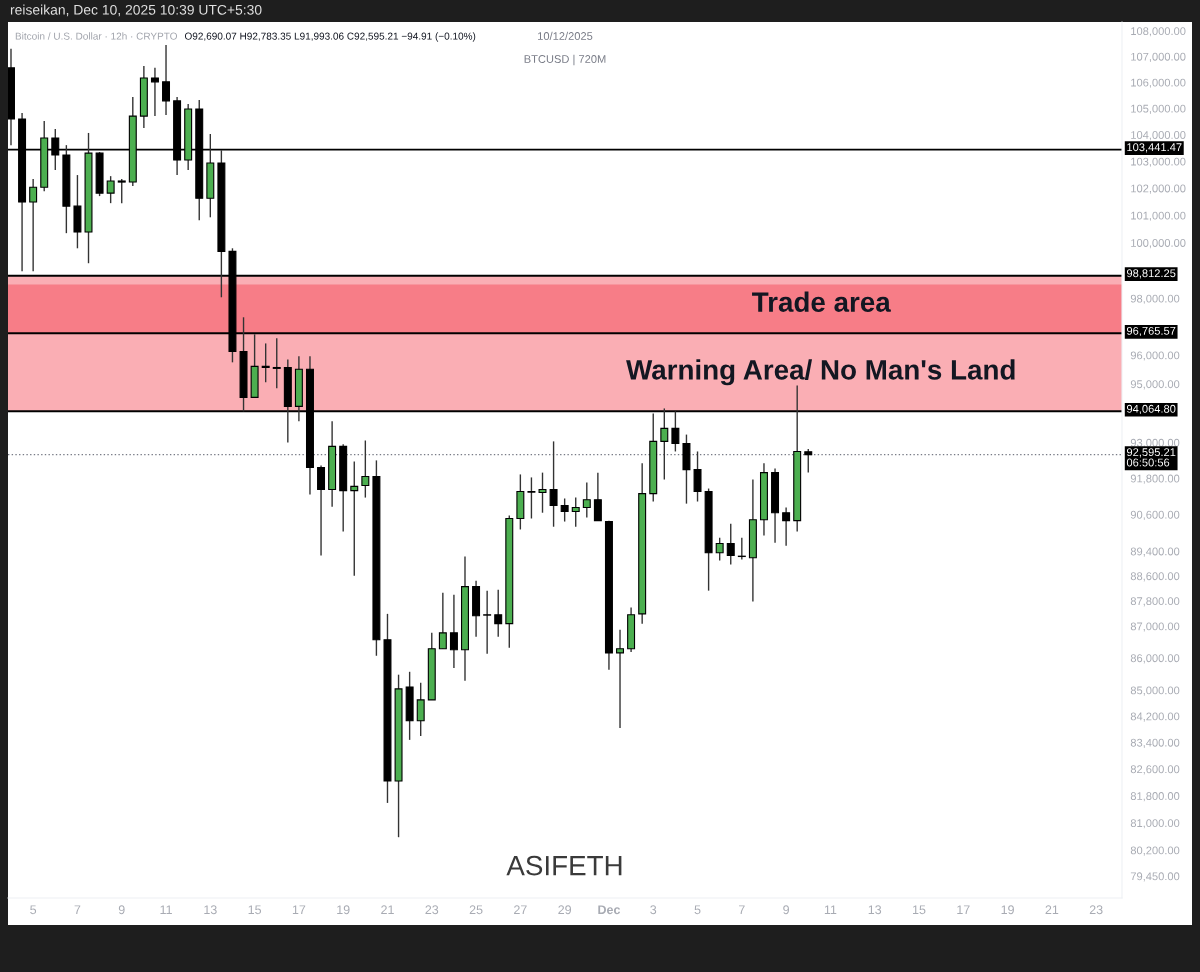 Image resolution: width=1200 pixels, height=972 pixels. I want to click on y-tick-label: 102,000.00, so click(1158, 189).